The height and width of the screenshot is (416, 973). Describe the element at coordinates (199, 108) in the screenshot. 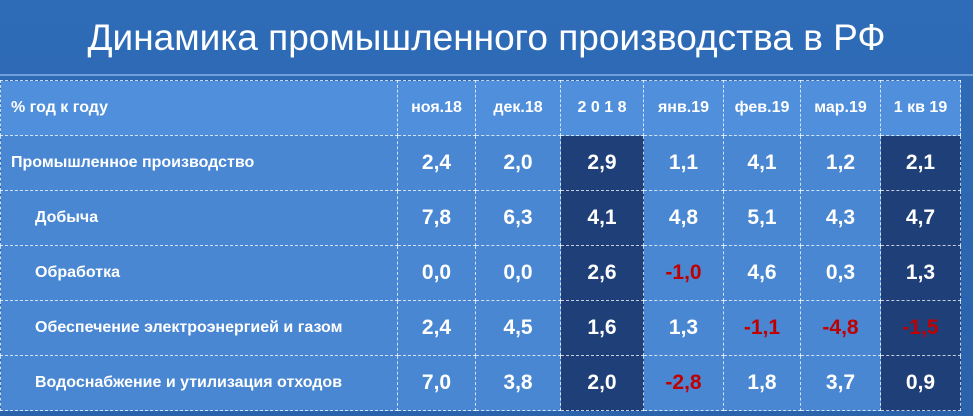

I see `header-label: % год к году` at that location.